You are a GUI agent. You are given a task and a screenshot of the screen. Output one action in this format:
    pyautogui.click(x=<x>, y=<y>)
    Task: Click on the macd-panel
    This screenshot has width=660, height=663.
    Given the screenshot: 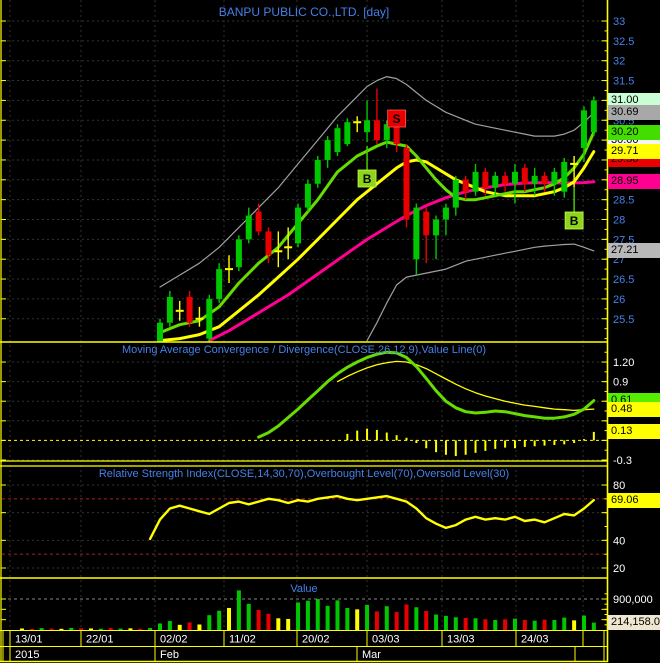 What is the action you would take?
    pyautogui.click(x=426, y=403)
    